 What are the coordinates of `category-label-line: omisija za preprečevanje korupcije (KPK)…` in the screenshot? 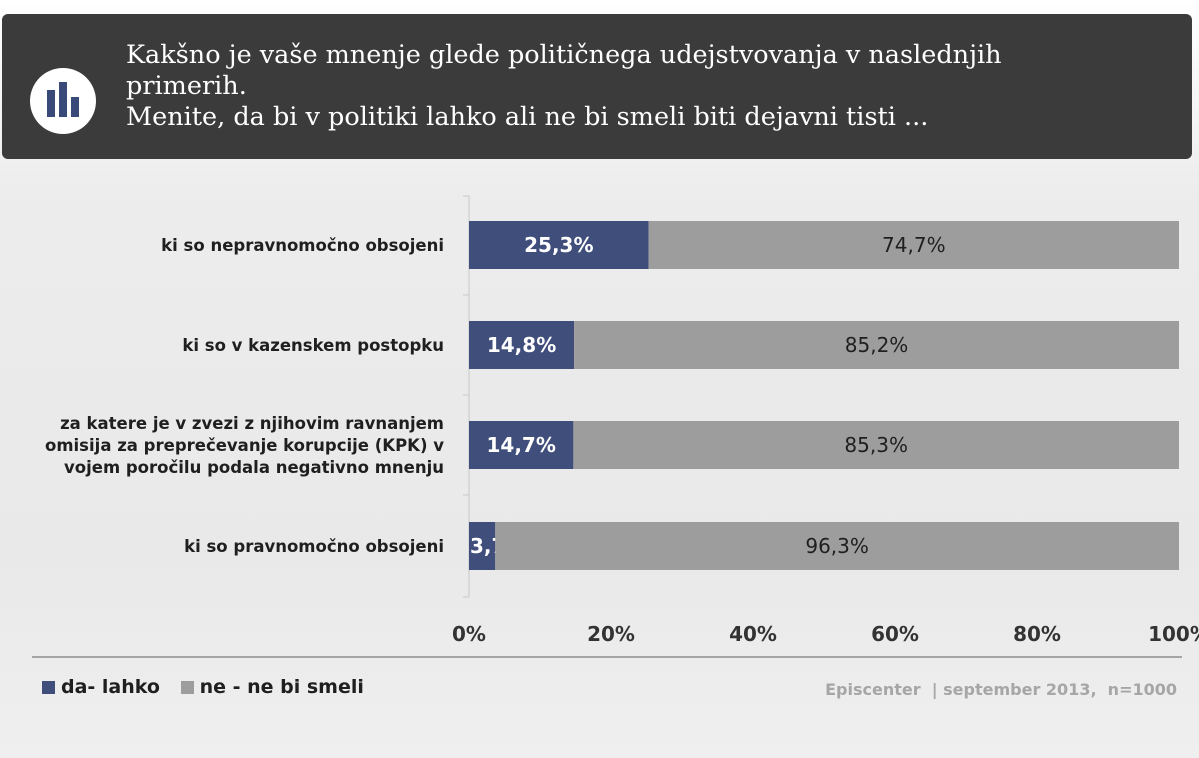 It's located at (244, 445).